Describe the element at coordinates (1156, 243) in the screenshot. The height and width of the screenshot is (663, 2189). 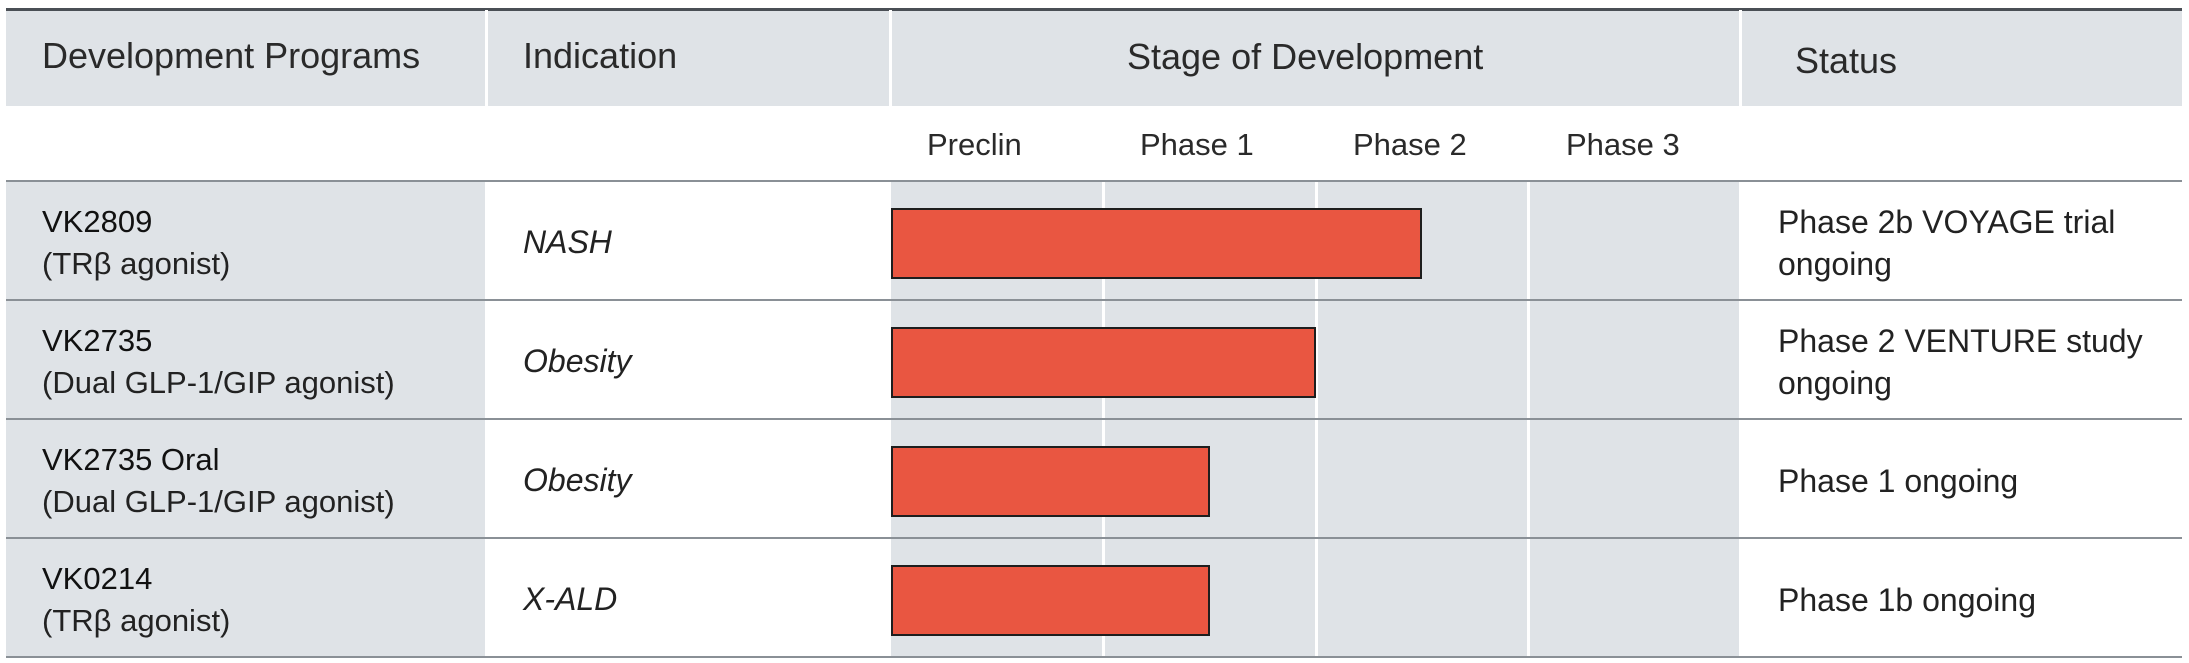
I see `progress-bar-vk2809` at that location.